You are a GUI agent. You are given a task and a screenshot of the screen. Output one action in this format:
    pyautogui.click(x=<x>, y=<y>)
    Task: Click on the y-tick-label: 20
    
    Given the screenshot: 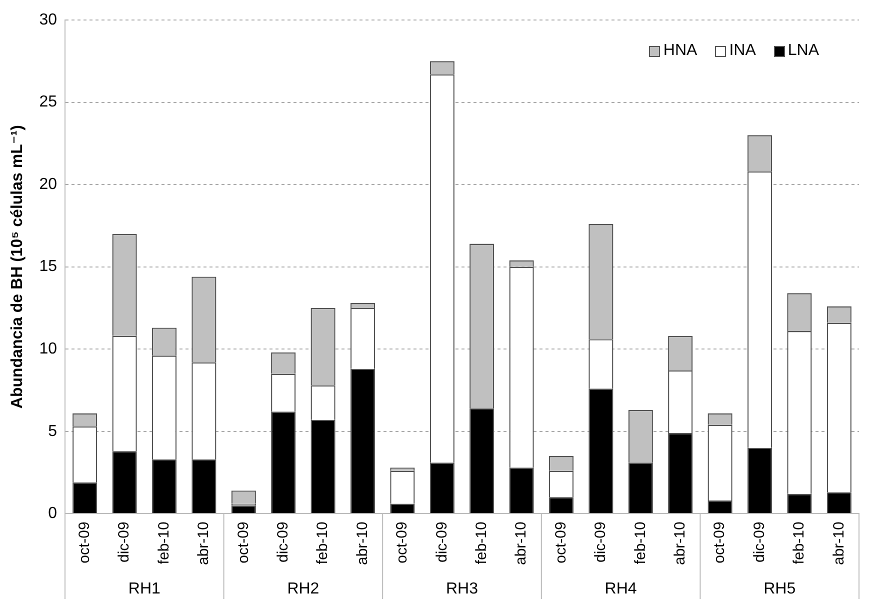 What is the action you would take?
    pyautogui.click(x=48, y=184)
    